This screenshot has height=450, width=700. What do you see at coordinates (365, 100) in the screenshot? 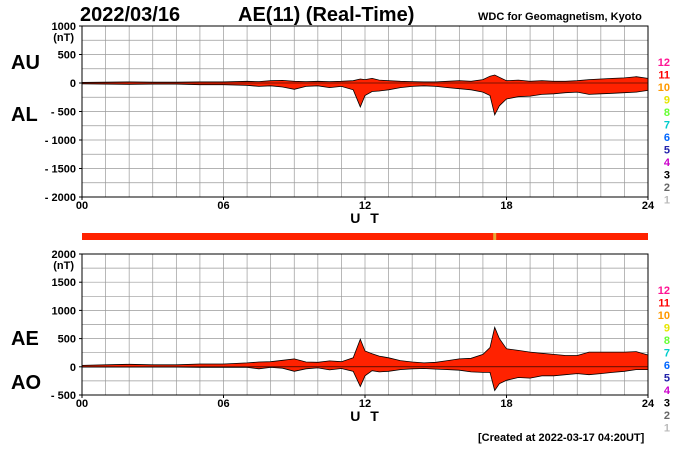
I see `series-line-al` at bounding box center [365, 100].